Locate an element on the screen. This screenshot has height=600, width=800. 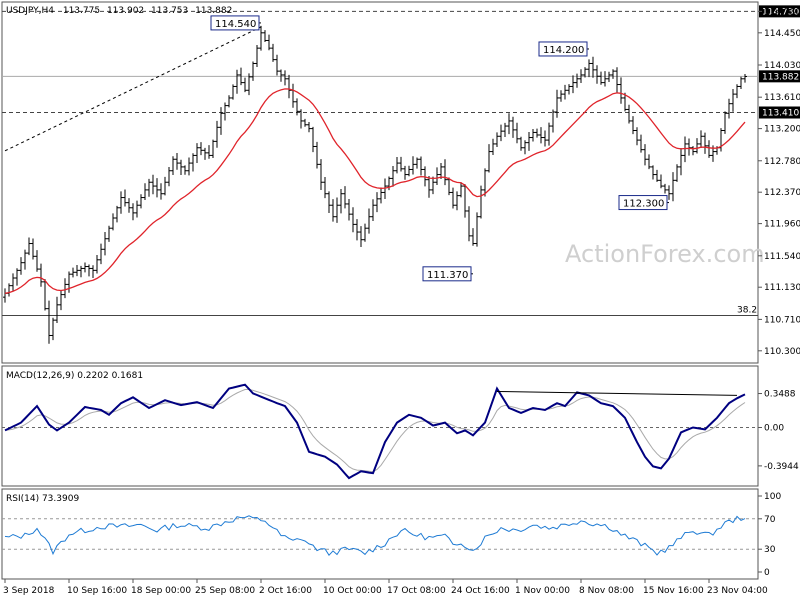
current-price-tag is located at coordinates (779, 76).